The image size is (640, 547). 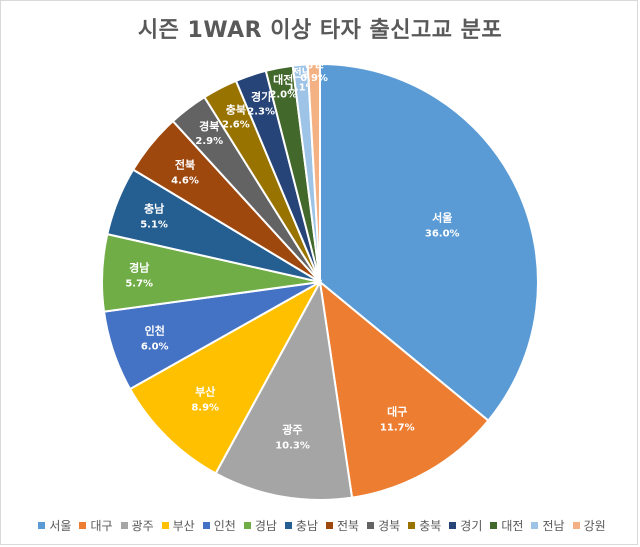 What do you see at coordinates (265, 525) in the screenshot?
I see `legend-label: 경남` at bounding box center [265, 525].